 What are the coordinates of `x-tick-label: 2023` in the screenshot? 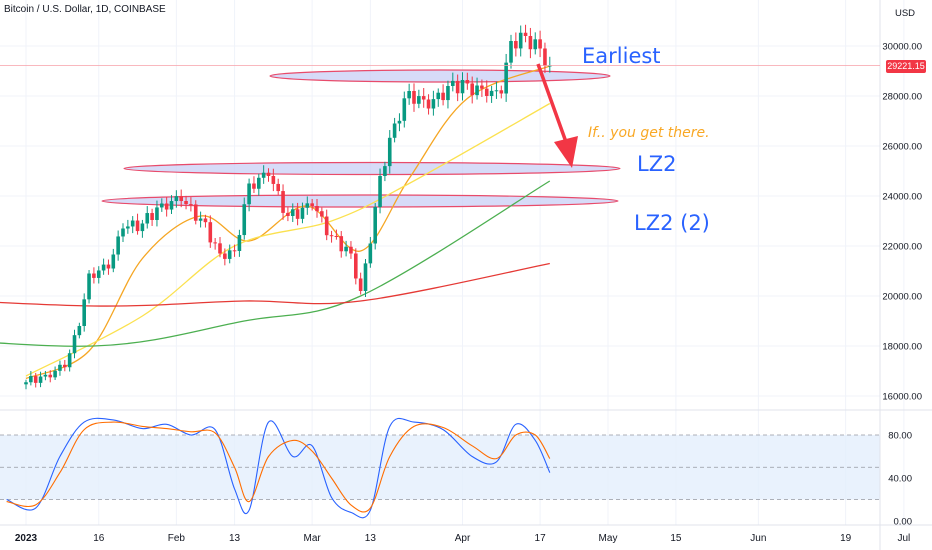 It's located at (26, 538).